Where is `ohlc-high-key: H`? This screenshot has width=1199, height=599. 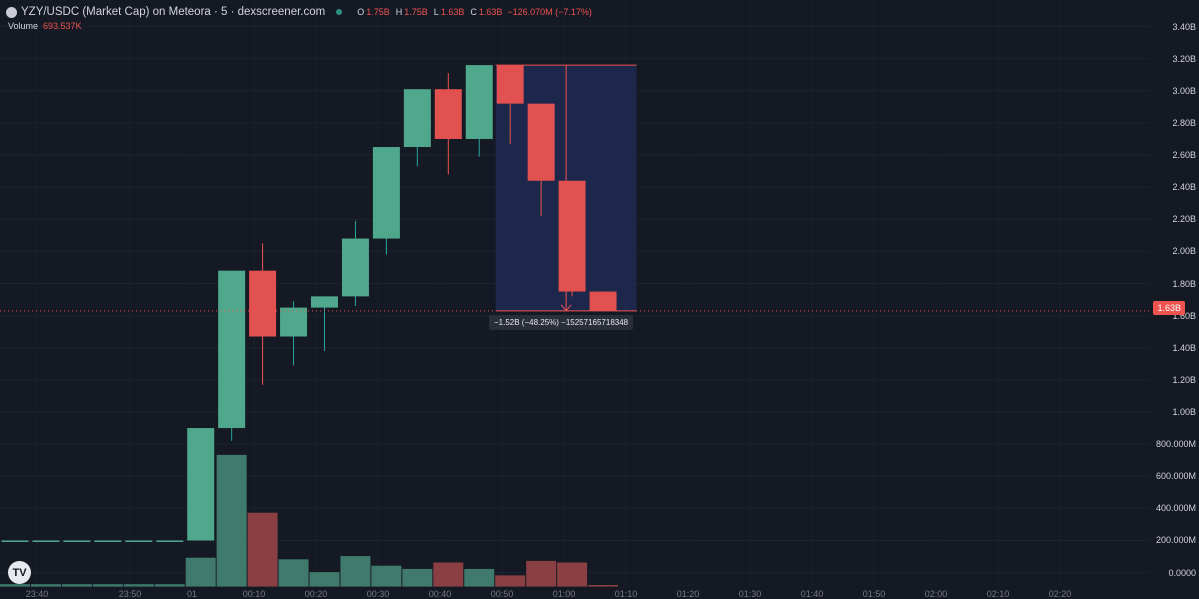 ohlc-high-key: H is located at coordinates (399, 12).